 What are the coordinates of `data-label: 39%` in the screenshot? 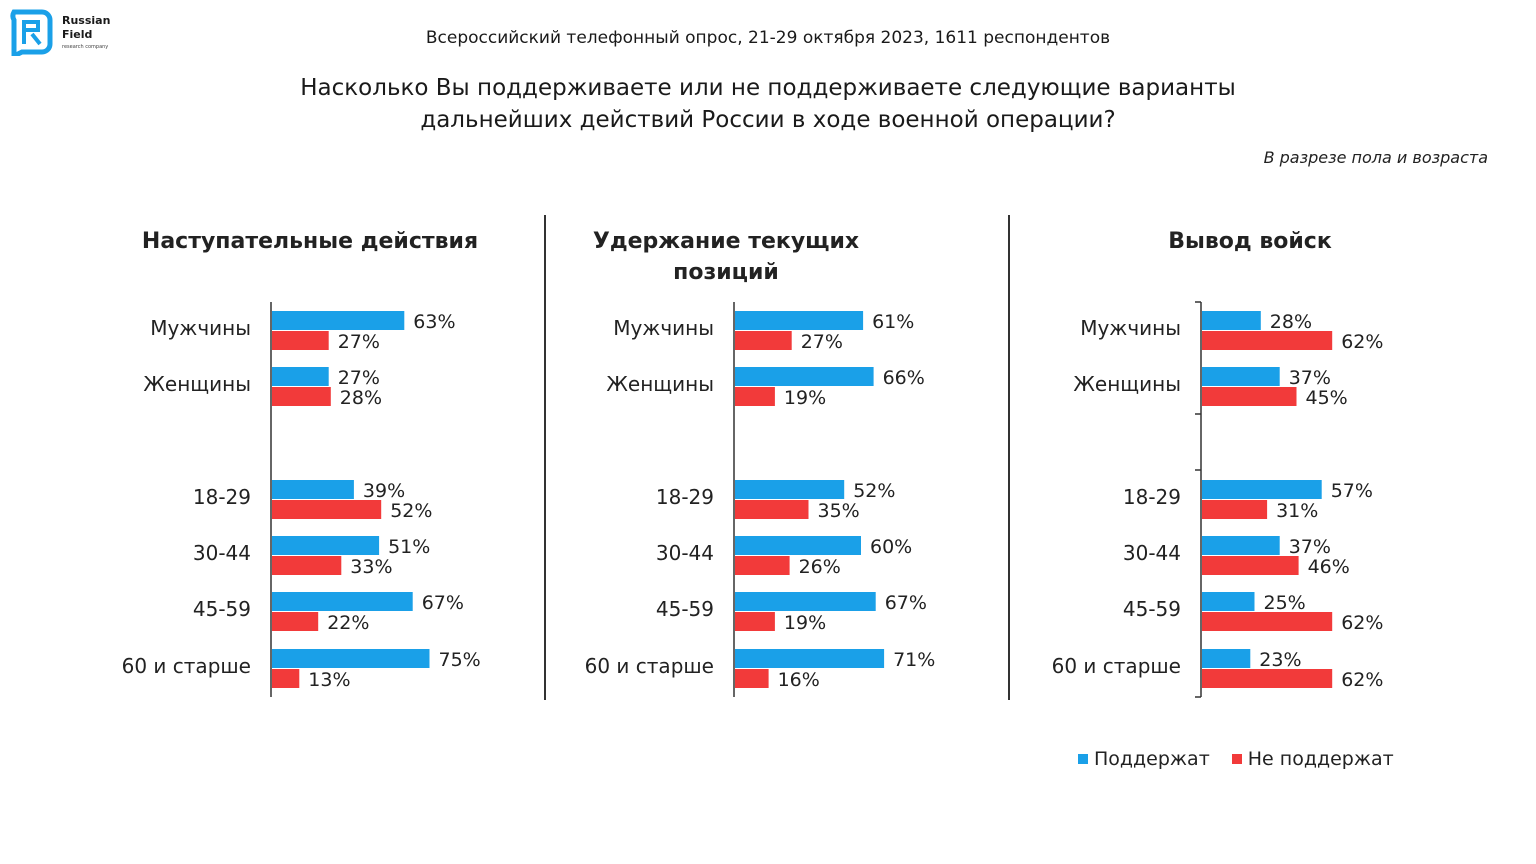 It's located at (384, 491).